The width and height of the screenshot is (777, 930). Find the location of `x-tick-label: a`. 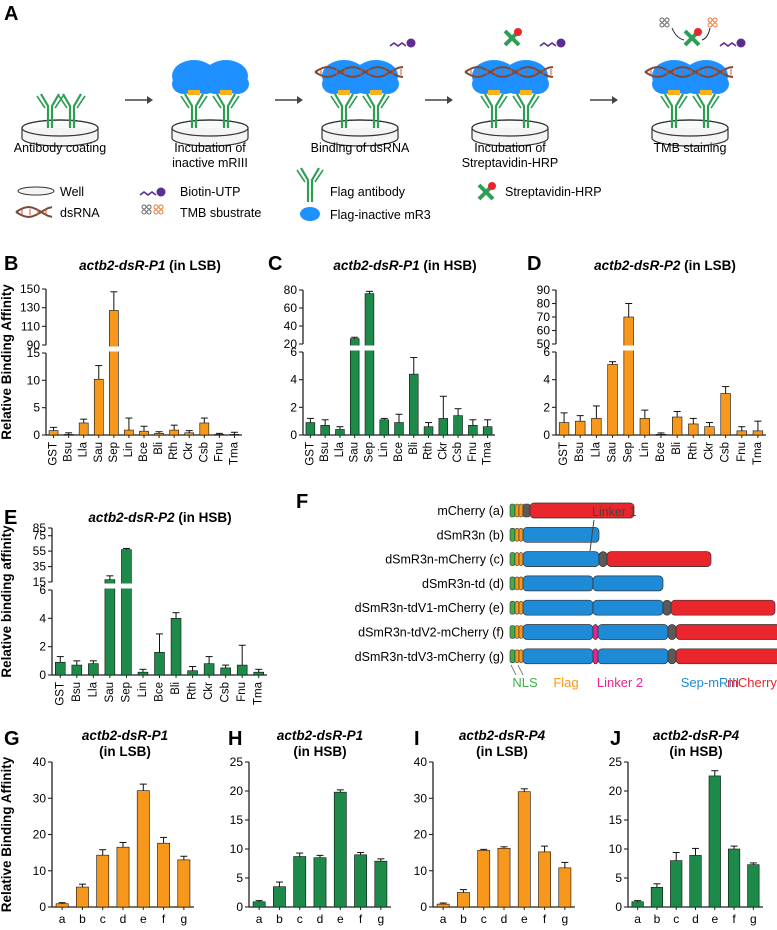

x-tick-label: a is located at coordinates (259, 919).